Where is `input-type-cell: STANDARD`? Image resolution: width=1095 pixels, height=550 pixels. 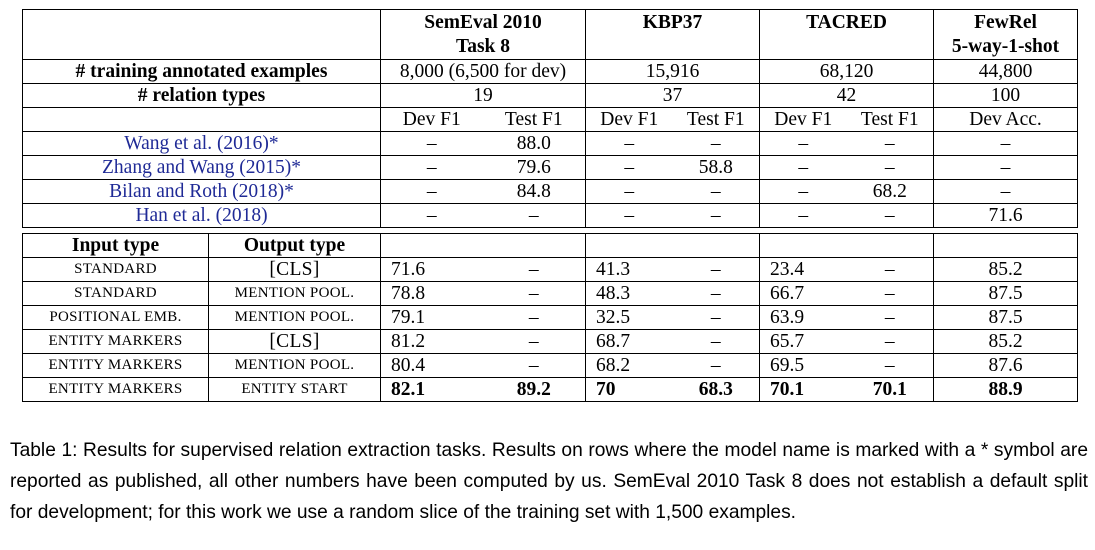 input-type-cell: STANDARD is located at coordinates (115, 269).